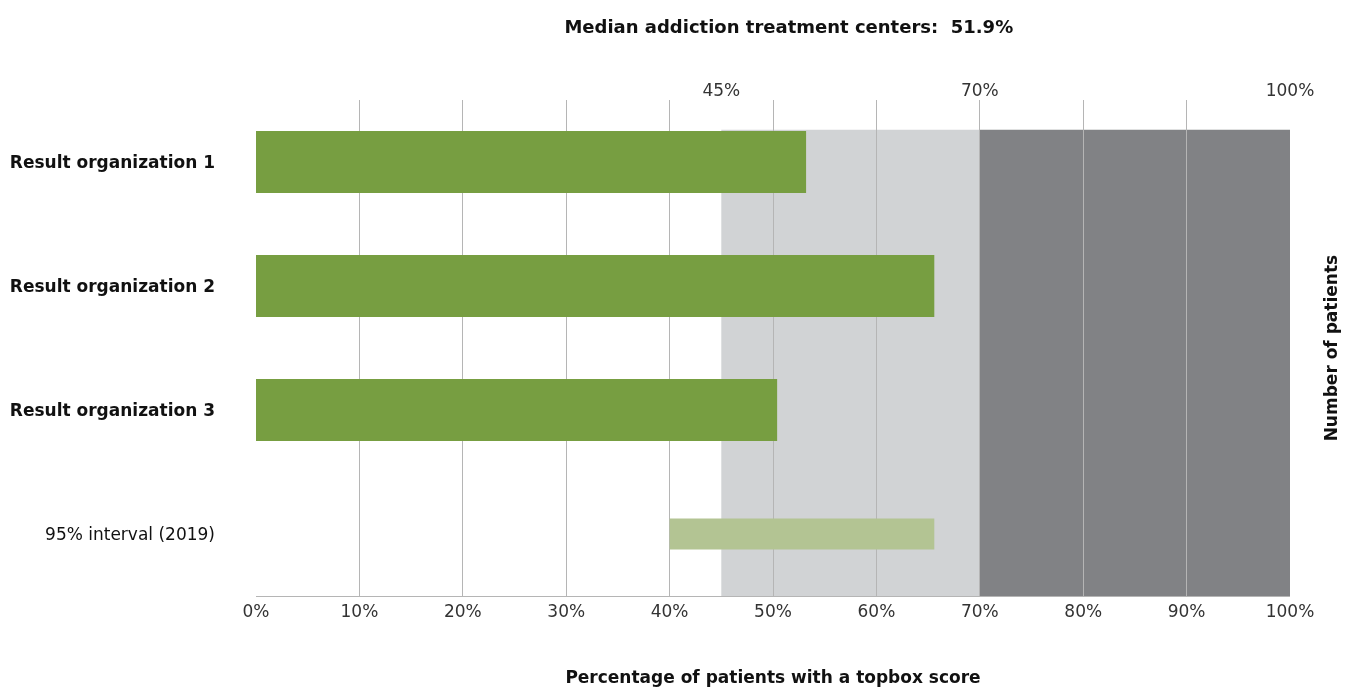  What do you see at coordinates (112, 161) in the screenshot?
I see `y-tick-label: Result organization 1` at bounding box center [112, 161].